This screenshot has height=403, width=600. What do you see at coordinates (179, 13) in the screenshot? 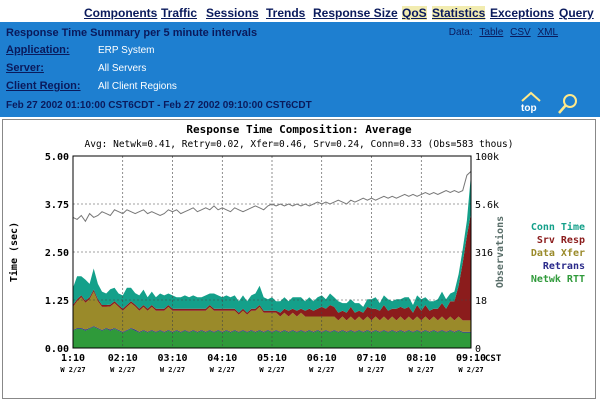
I see `nav-traffic: Traffic` at bounding box center [179, 13].